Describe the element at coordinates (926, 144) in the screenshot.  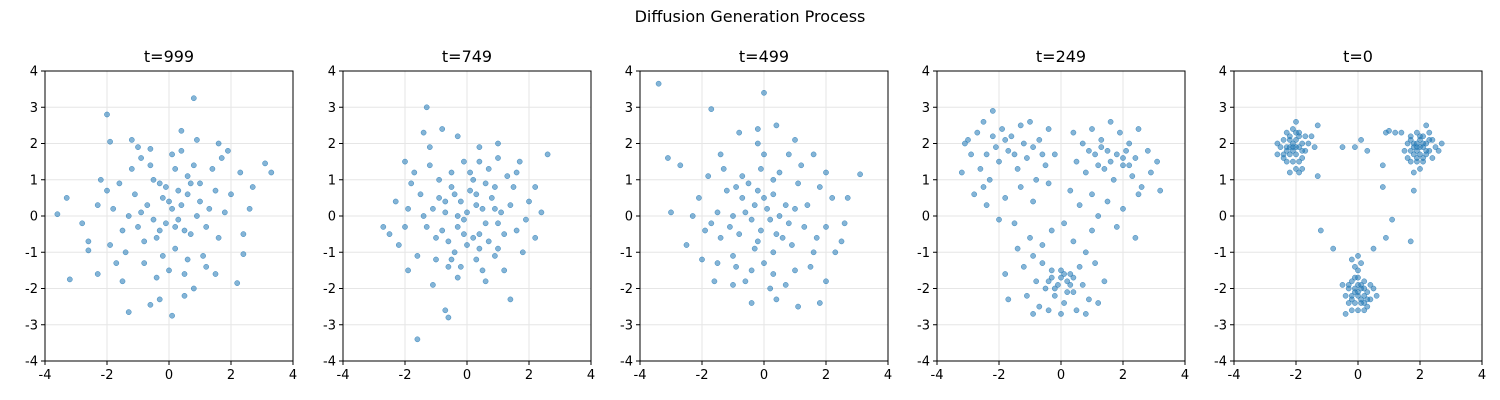
I see `y-tick-label: 2` at that location.